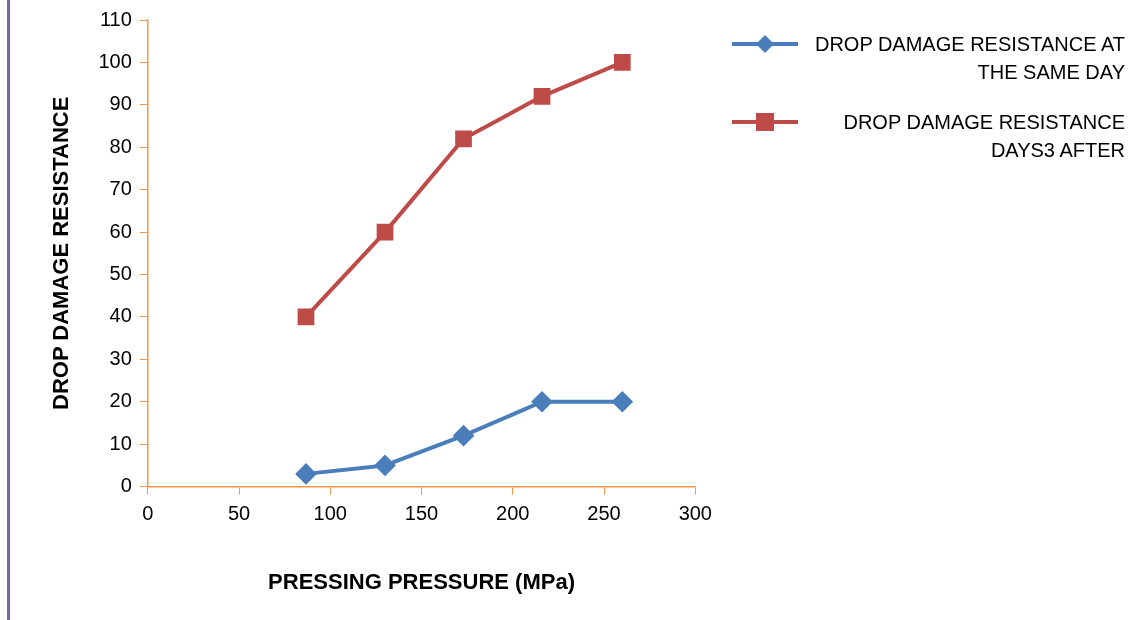 This screenshot has height=620, width=1133. What do you see at coordinates (120, 145) in the screenshot?
I see `y-tick-label: 80` at bounding box center [120, 145].